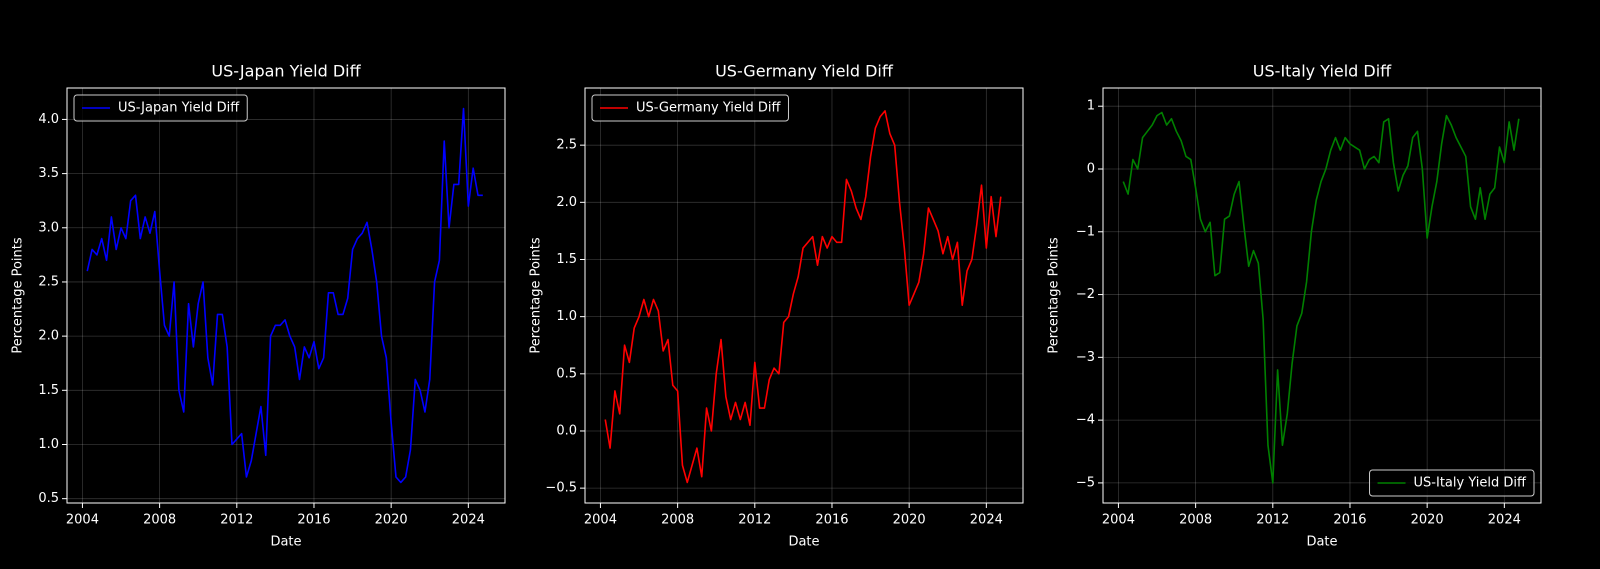  Describe the element at coordinates (179, 108) in the screenshot. I see `legend-label: US-Japan Yield Diff` at that location.